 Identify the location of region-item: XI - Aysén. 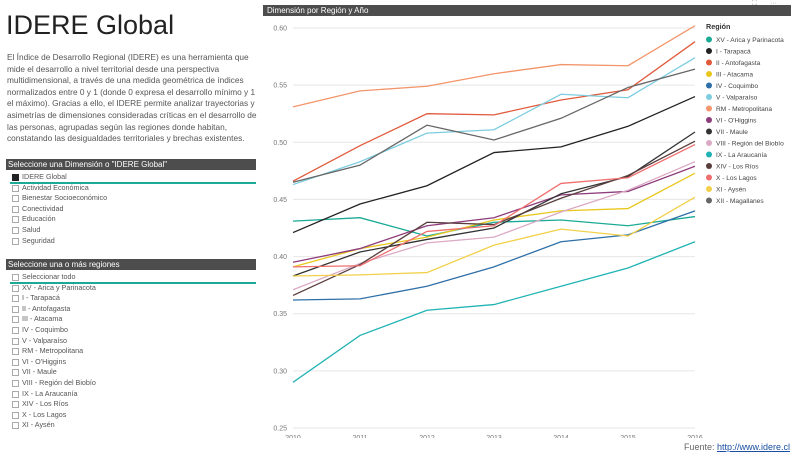
(131, 425).